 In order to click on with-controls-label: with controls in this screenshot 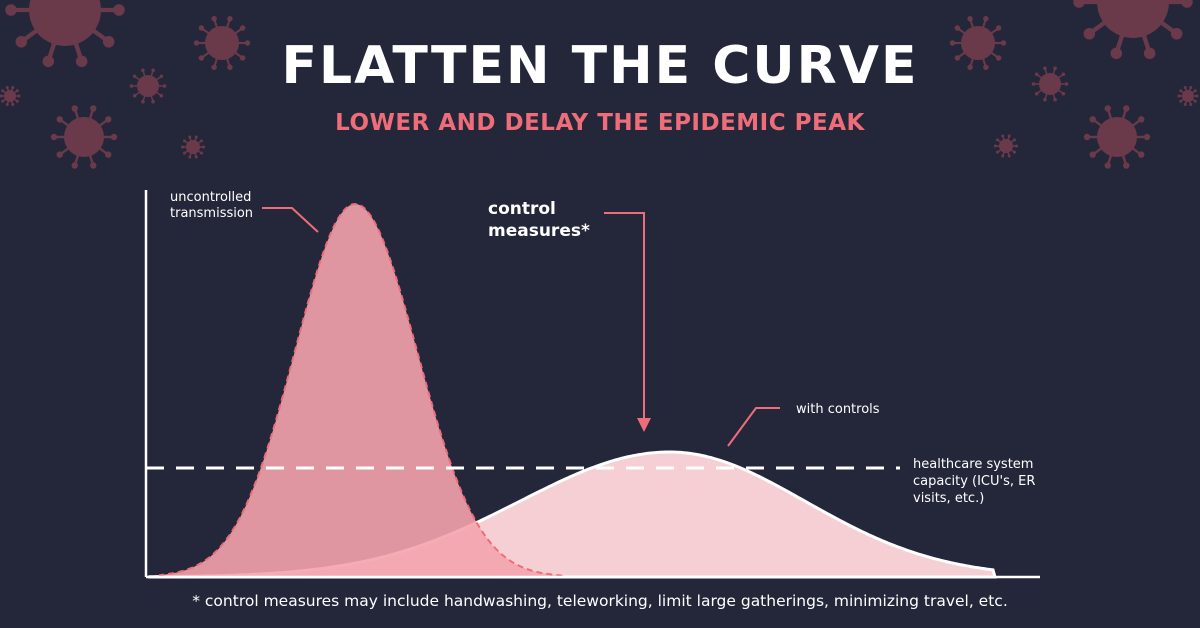, I will do `click(838, 409)`.